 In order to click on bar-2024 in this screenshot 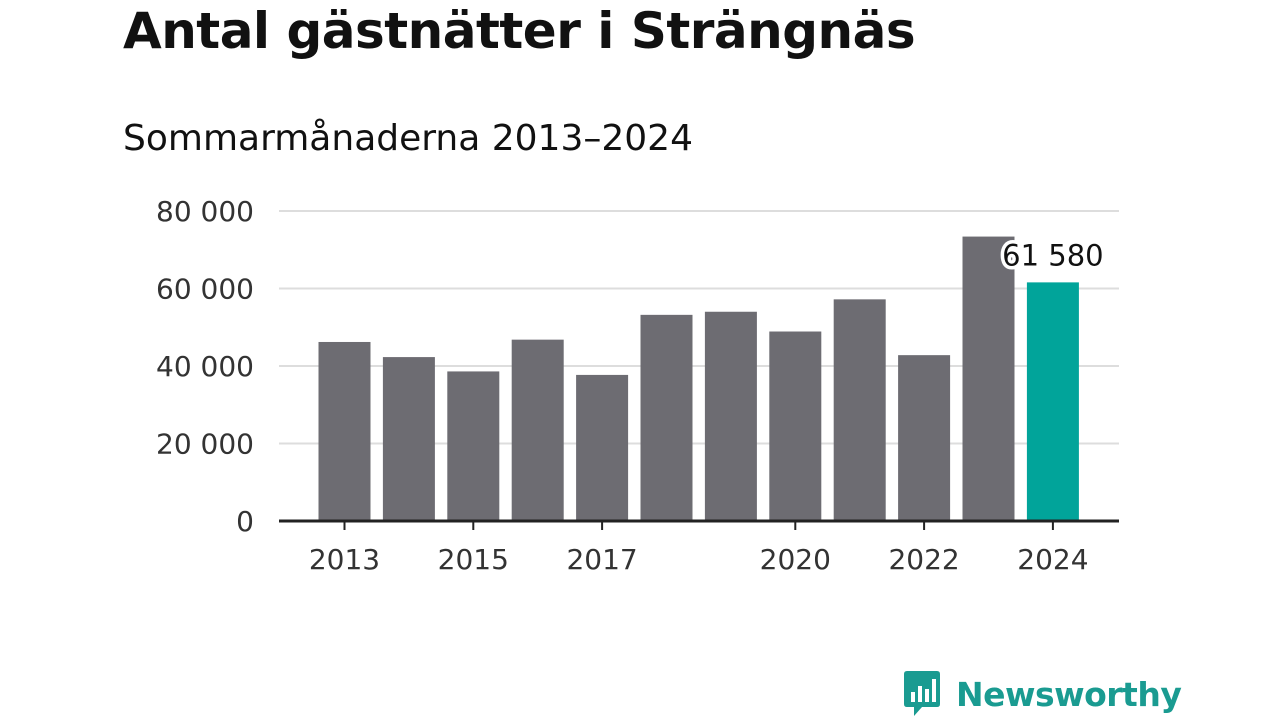, I will do `click(1052, 401)`.